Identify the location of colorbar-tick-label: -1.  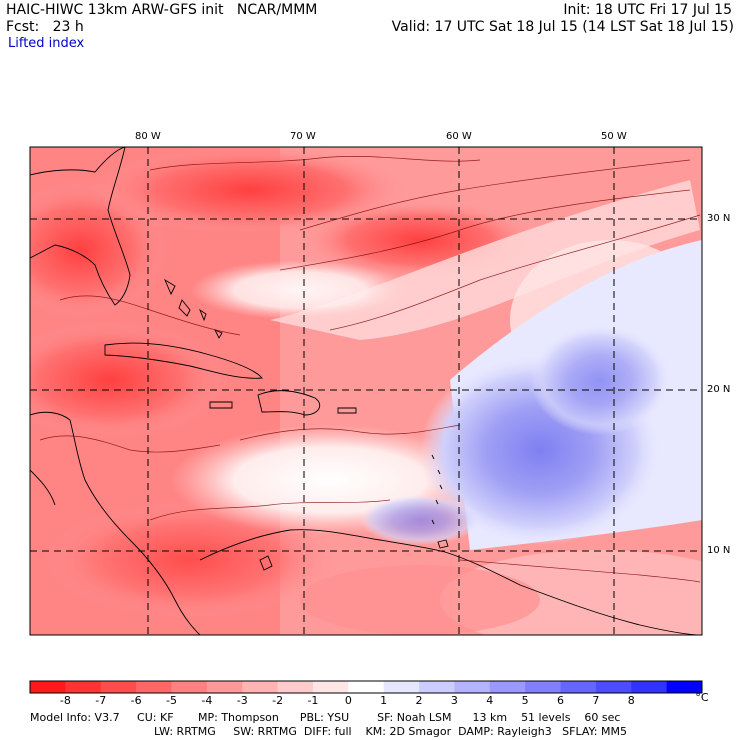
(313, 700).